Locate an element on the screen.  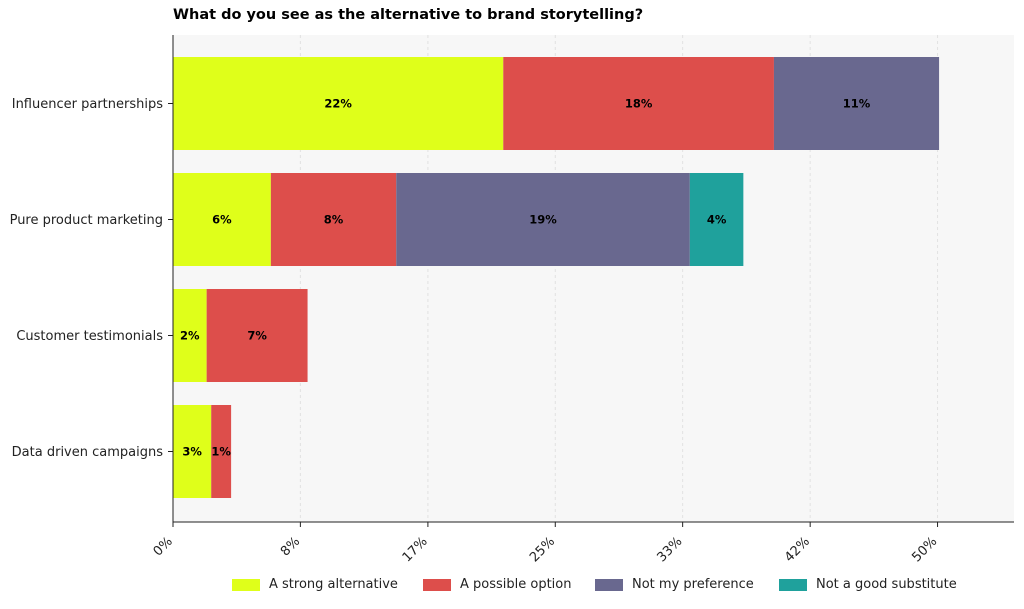
y-tick-label: Data driven campaigns is located at coordinates (88, 452).